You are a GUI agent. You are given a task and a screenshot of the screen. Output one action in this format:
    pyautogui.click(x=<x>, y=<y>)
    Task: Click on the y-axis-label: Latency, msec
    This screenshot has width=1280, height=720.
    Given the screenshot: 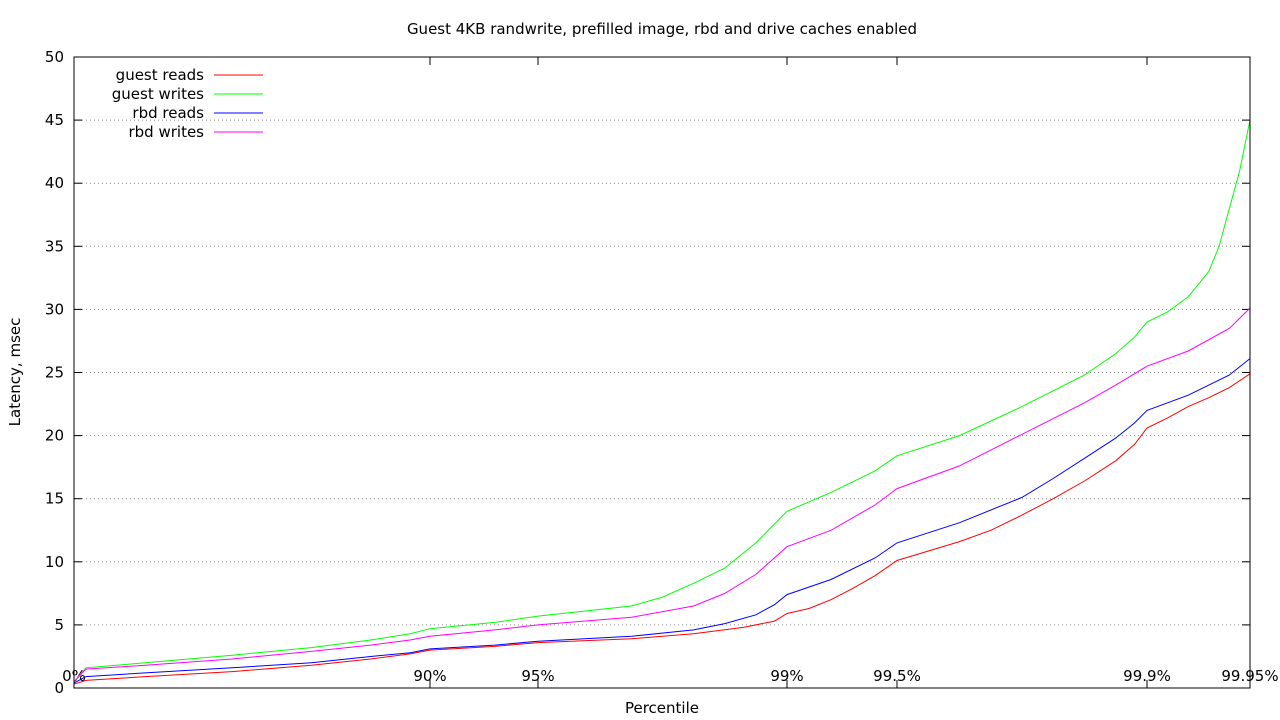 What is the action you would take?
    pyautogui.click(x=15, y=372)
    